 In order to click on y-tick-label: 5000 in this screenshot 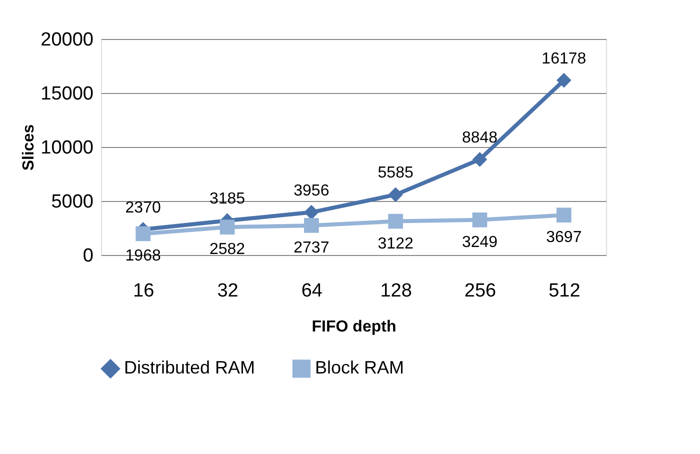, I will do `click(72, 202)`.